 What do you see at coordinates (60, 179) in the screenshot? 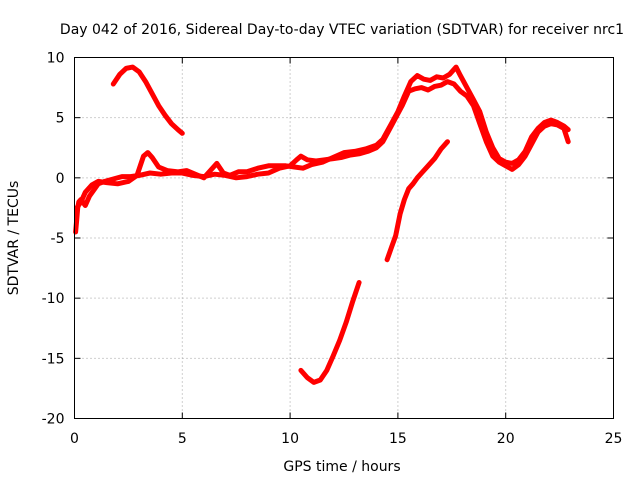
I see `y-tick-label: 0` at bounding box center [60, 179].